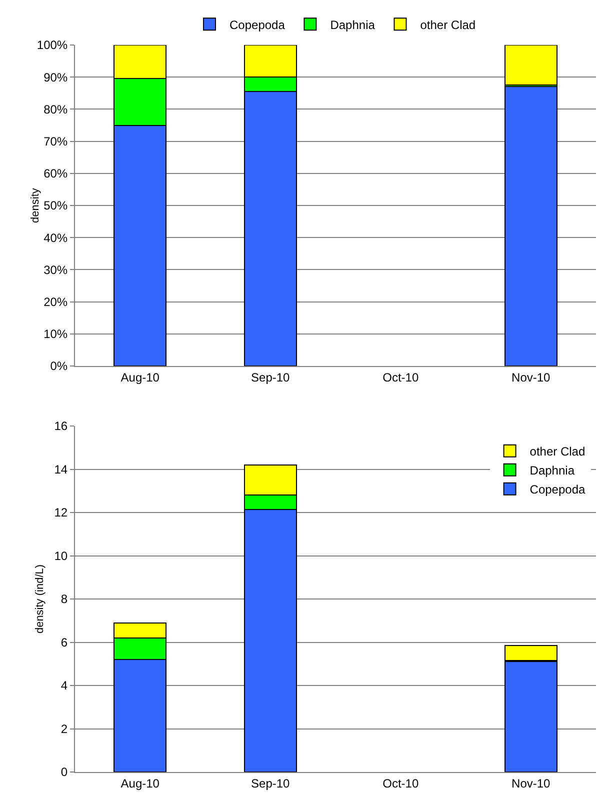 The width and height of the screenshot is (600, 812). I want to click on y-tick-label: 12, so click(61, 513).